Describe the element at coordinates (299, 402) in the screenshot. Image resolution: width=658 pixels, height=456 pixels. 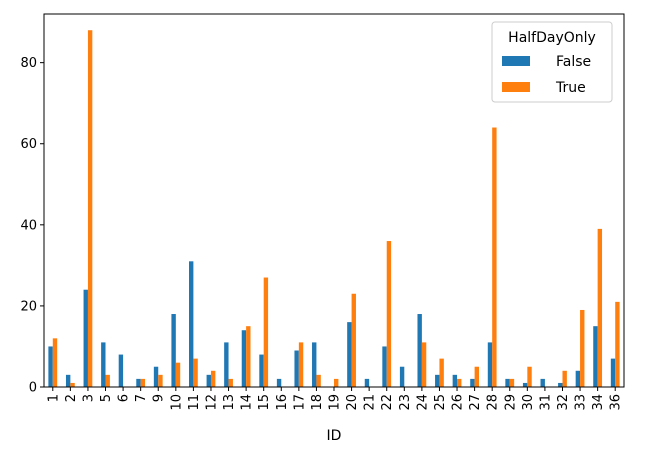
I see `x-tick-label: 17` at that location.